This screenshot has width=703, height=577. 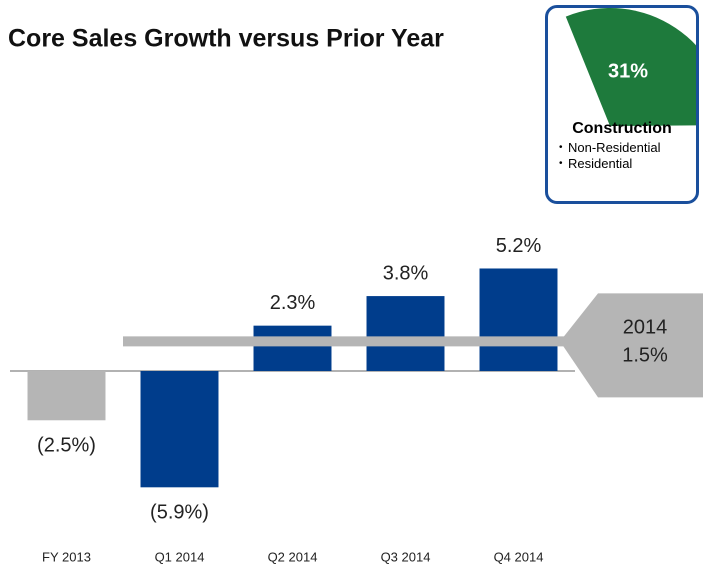 What do you see at coordinates (615, 148) in the screenshot?
I see `inset-item: Non-Residential` at bounding box center [615, 148].